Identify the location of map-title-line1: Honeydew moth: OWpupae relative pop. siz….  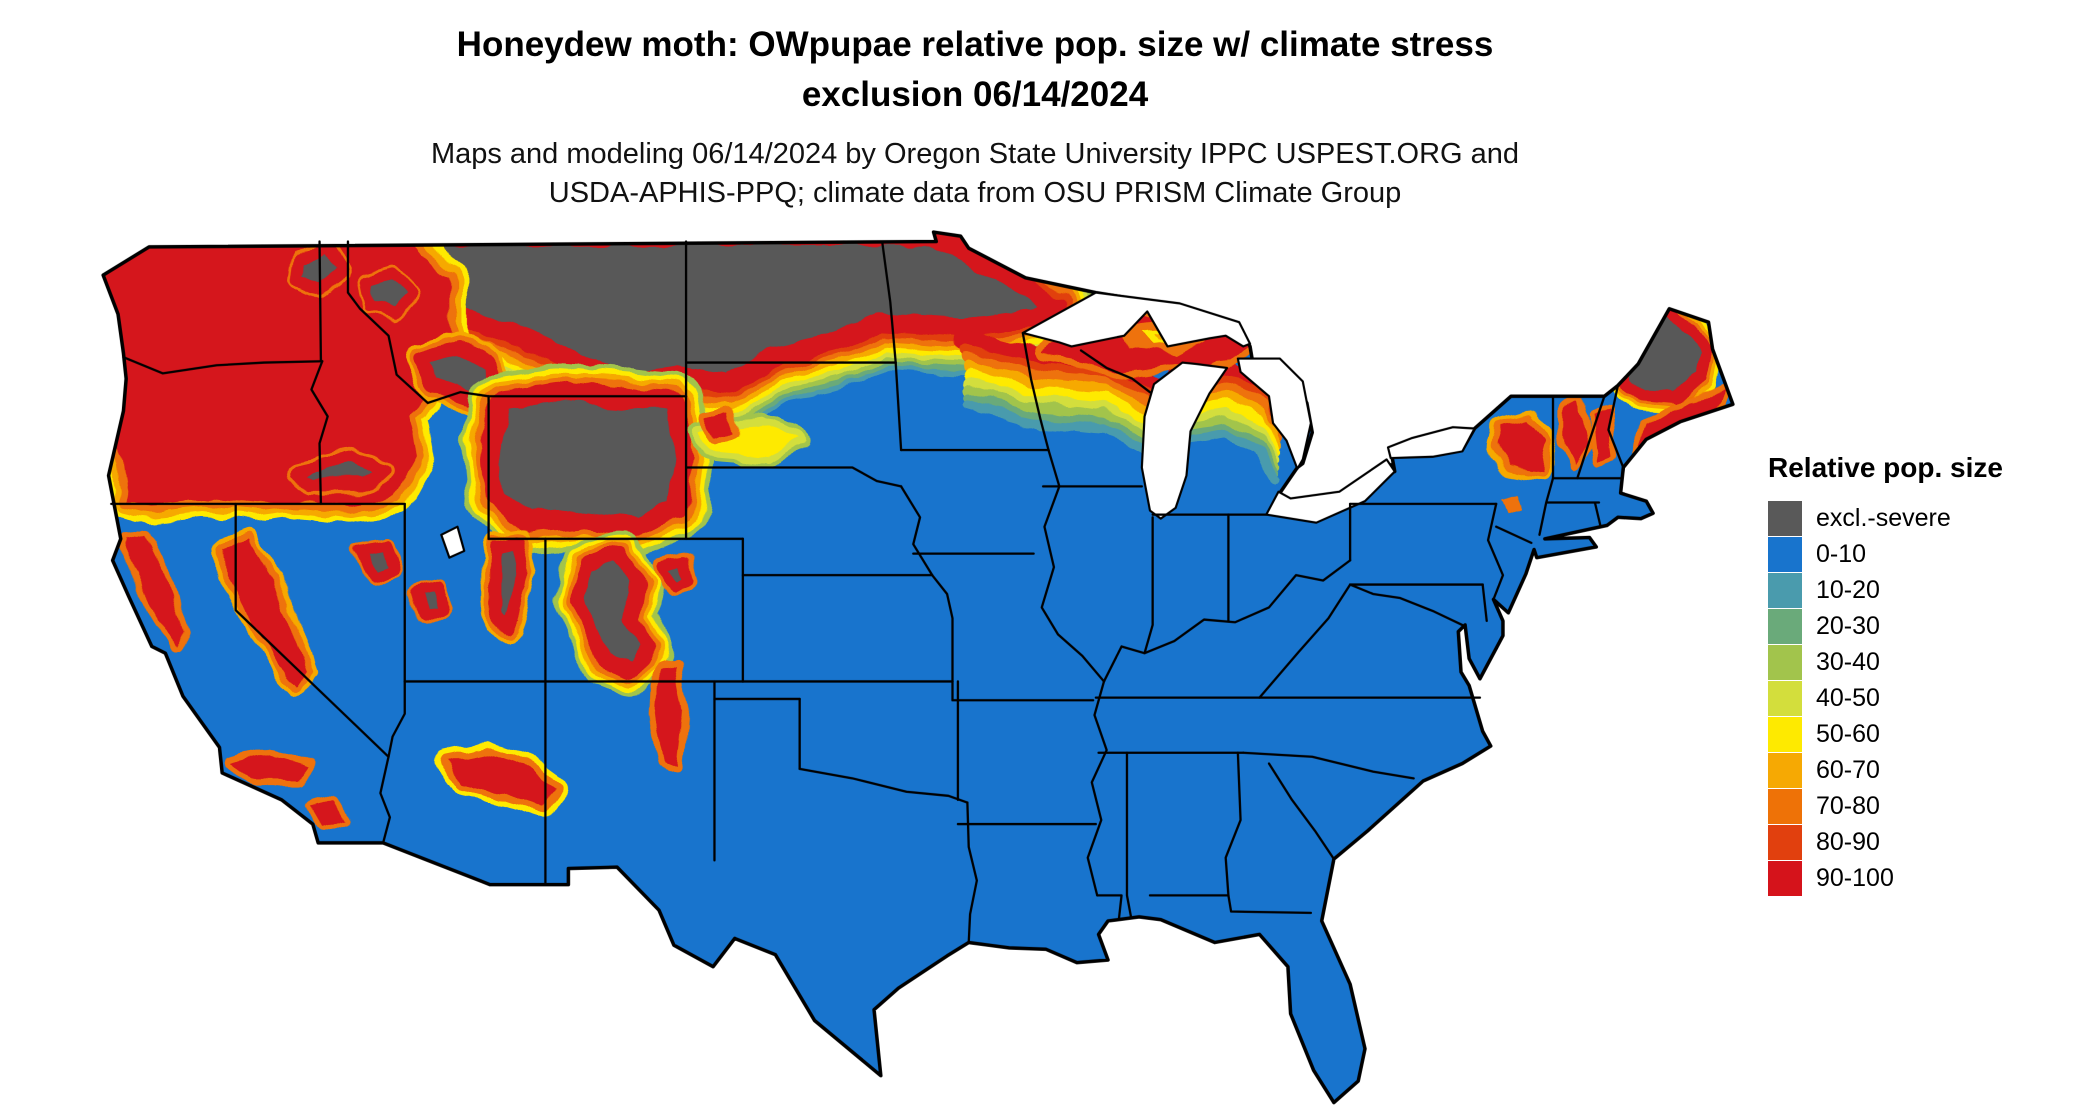
(975, 44).